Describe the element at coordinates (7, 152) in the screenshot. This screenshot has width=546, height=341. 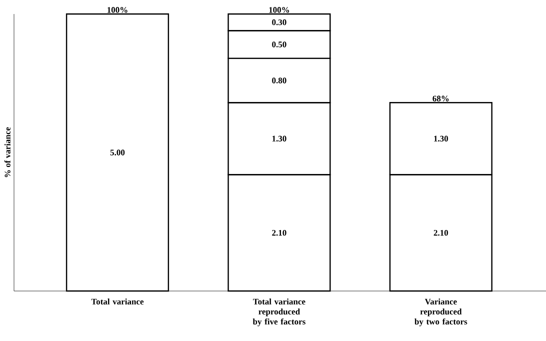
I see `y-axis-title: % of variance` at that location.